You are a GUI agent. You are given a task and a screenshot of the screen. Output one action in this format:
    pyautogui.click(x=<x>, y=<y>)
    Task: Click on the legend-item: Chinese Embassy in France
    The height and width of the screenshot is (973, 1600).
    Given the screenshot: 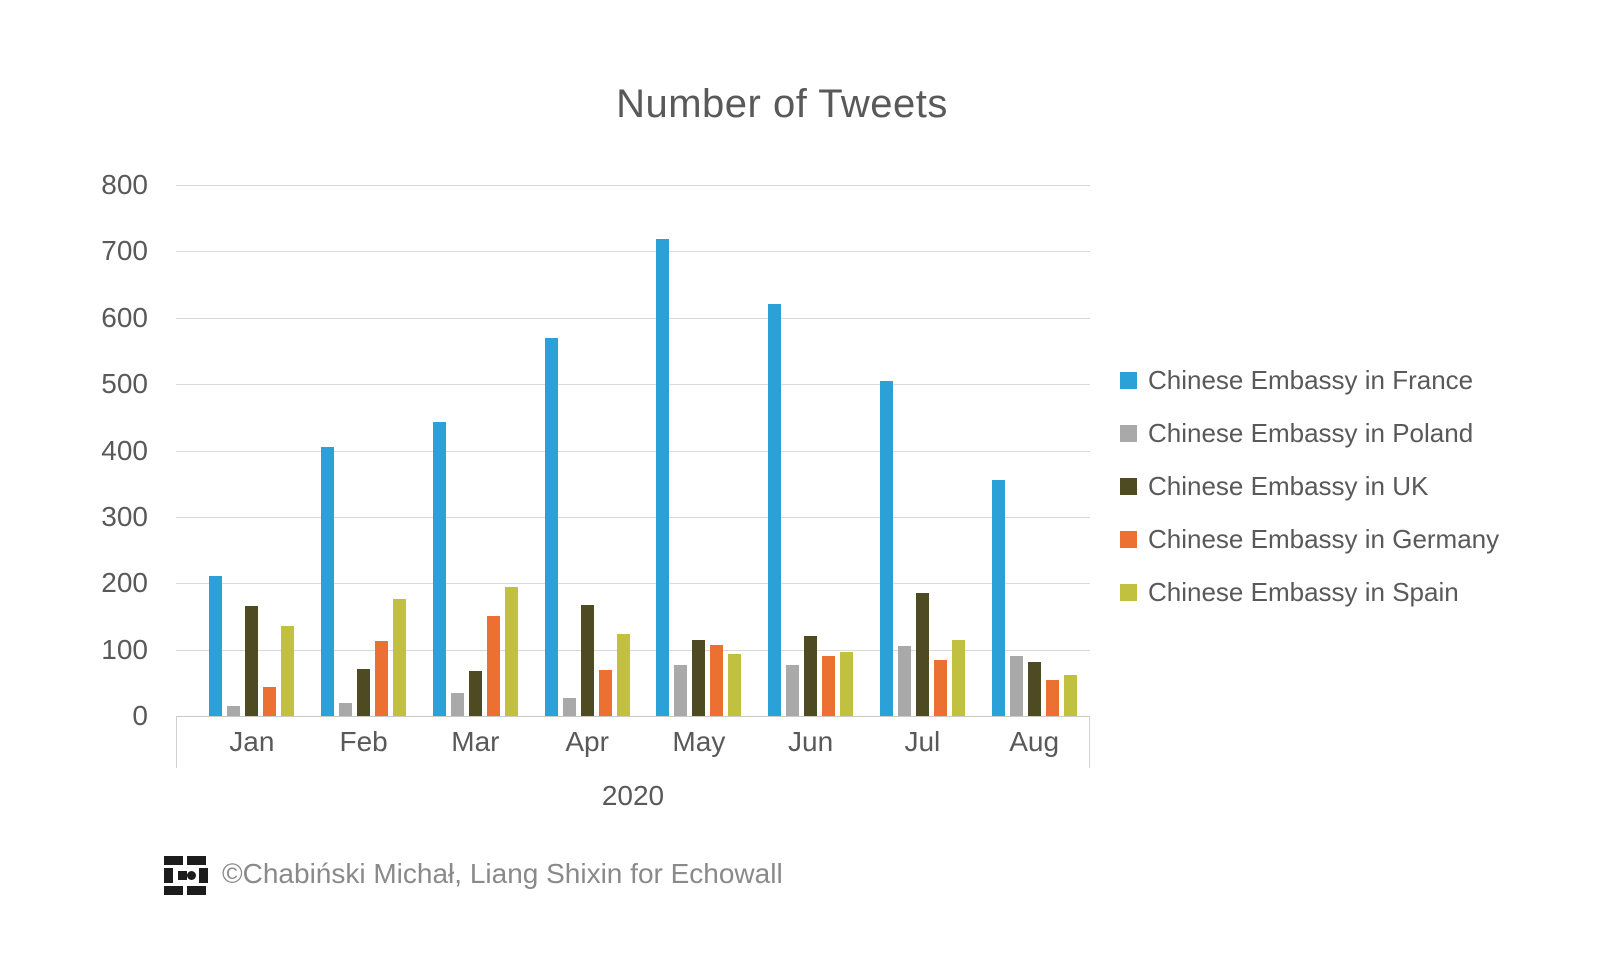 What is the action you would take?
    pyautogui.click(x=1309, y=380)
    